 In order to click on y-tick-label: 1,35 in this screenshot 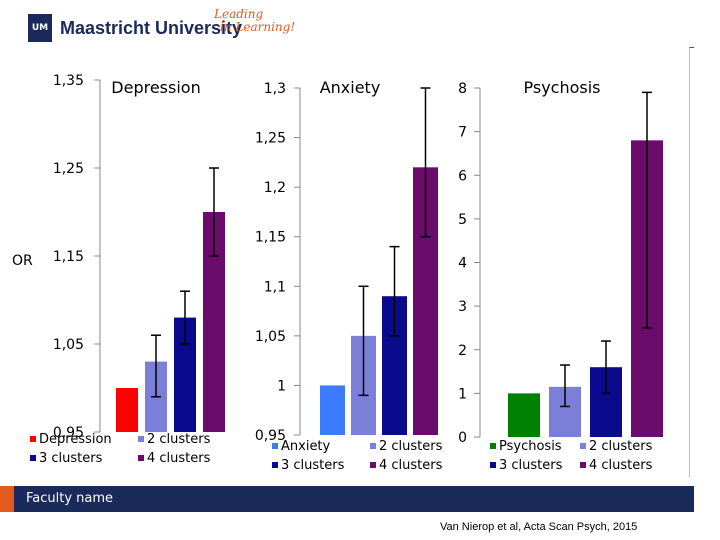, I will do `click(68, 81)`.